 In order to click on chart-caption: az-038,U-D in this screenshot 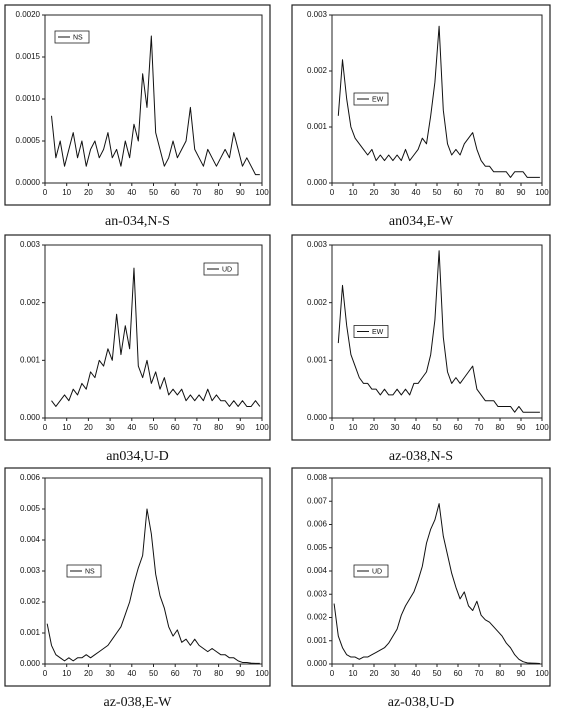, I will do `click(421, 702)`.